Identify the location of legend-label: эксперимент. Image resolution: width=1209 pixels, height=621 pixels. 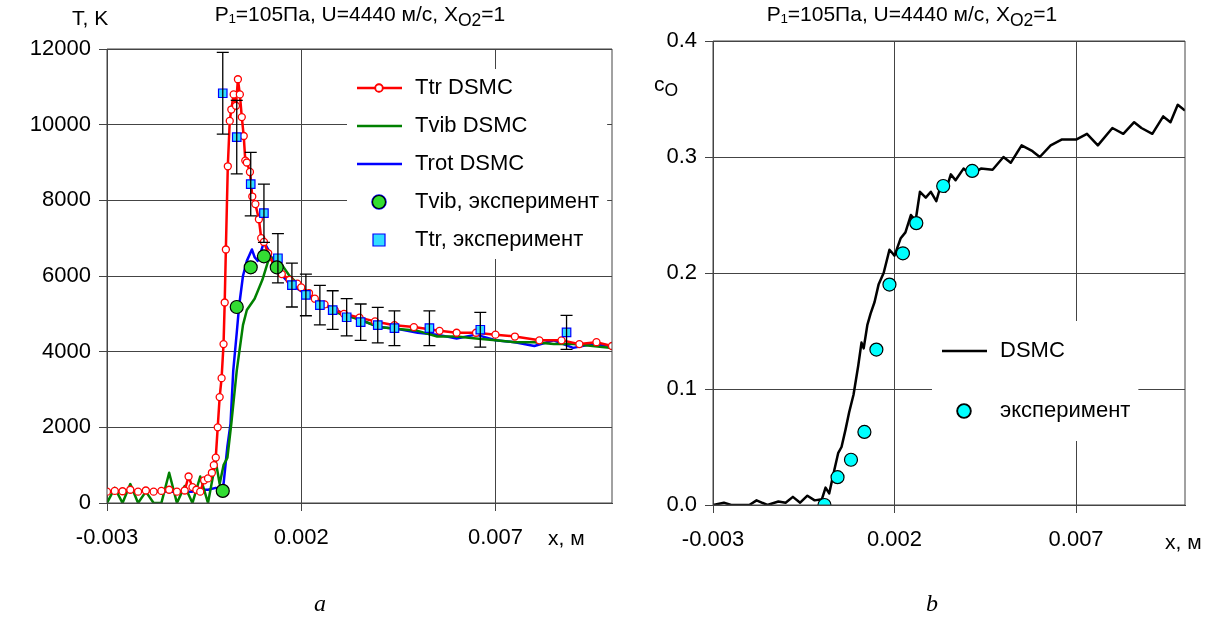
(1065, 410).